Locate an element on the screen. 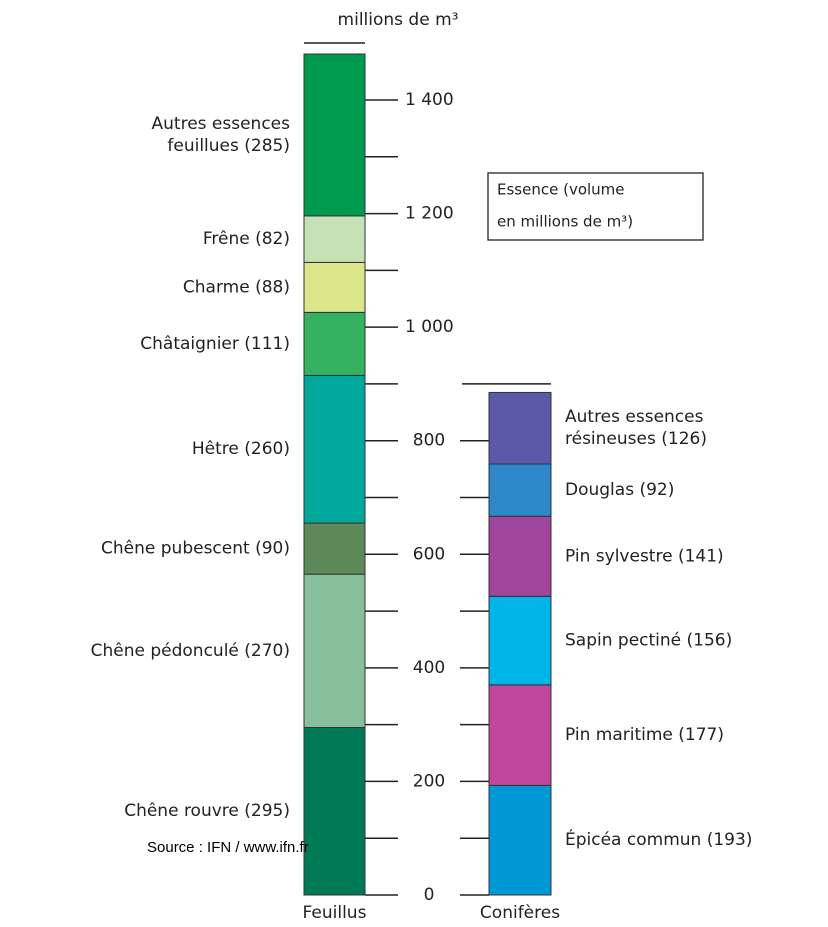 The image size is (828, 927). segment-label: Pin sylvestre (141) is located at coordinates (644, 556).